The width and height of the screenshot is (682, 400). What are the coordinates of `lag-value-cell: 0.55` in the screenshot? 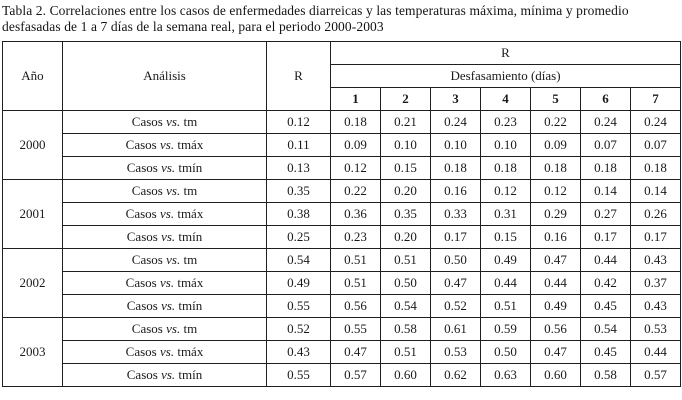 It's located at (355, 329).